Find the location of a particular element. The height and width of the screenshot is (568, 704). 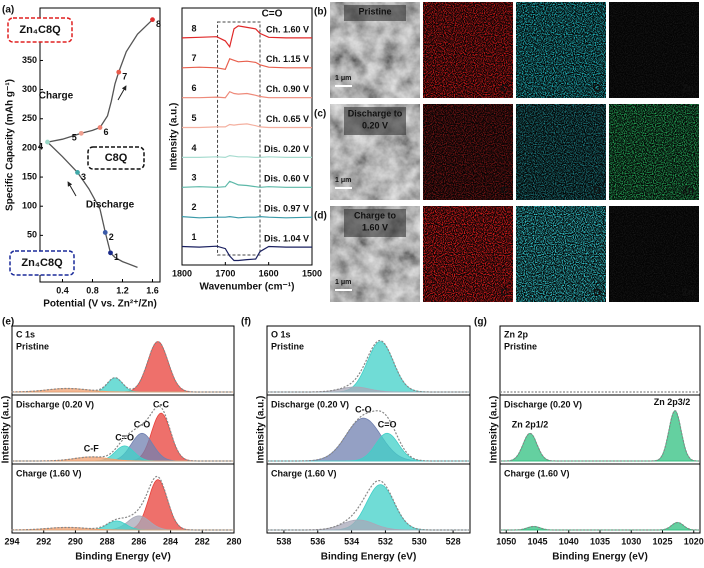

trace-tag: 4 is located at coordinates (193, 148).